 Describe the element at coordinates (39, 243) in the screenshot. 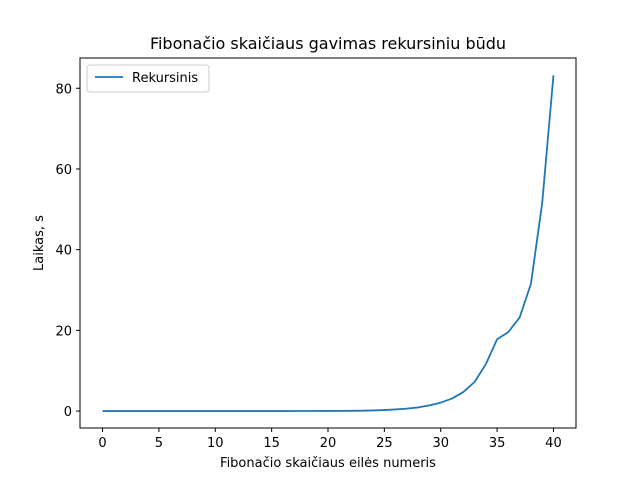

I see `y-axis-label: Laikas, s` at that location.